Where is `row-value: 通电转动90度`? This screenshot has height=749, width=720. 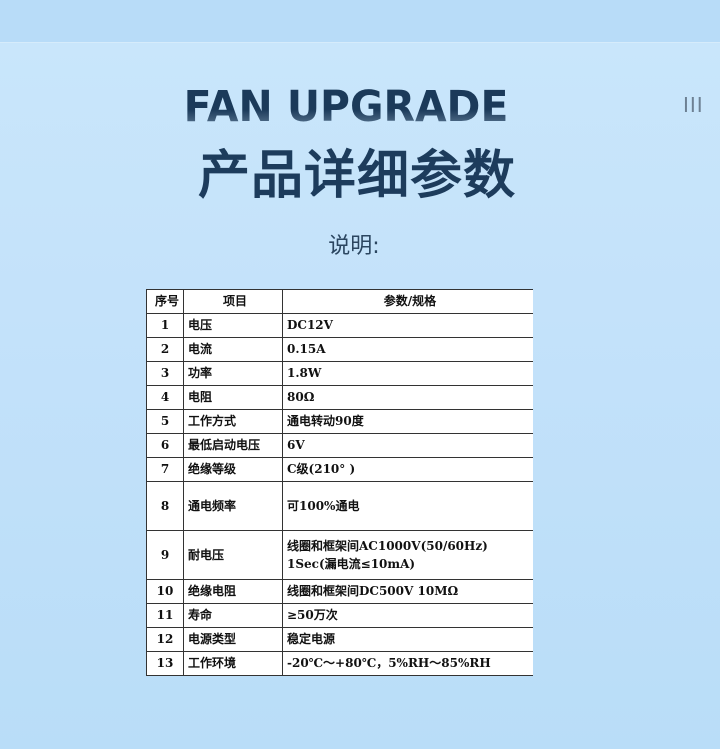 row-value: 通电转动90度 is located at coordinates (407, 421).